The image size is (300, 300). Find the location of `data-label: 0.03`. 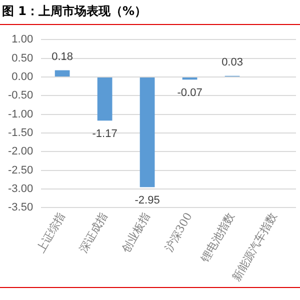

data-label: 0.03 is located at coordinates (232, 62).